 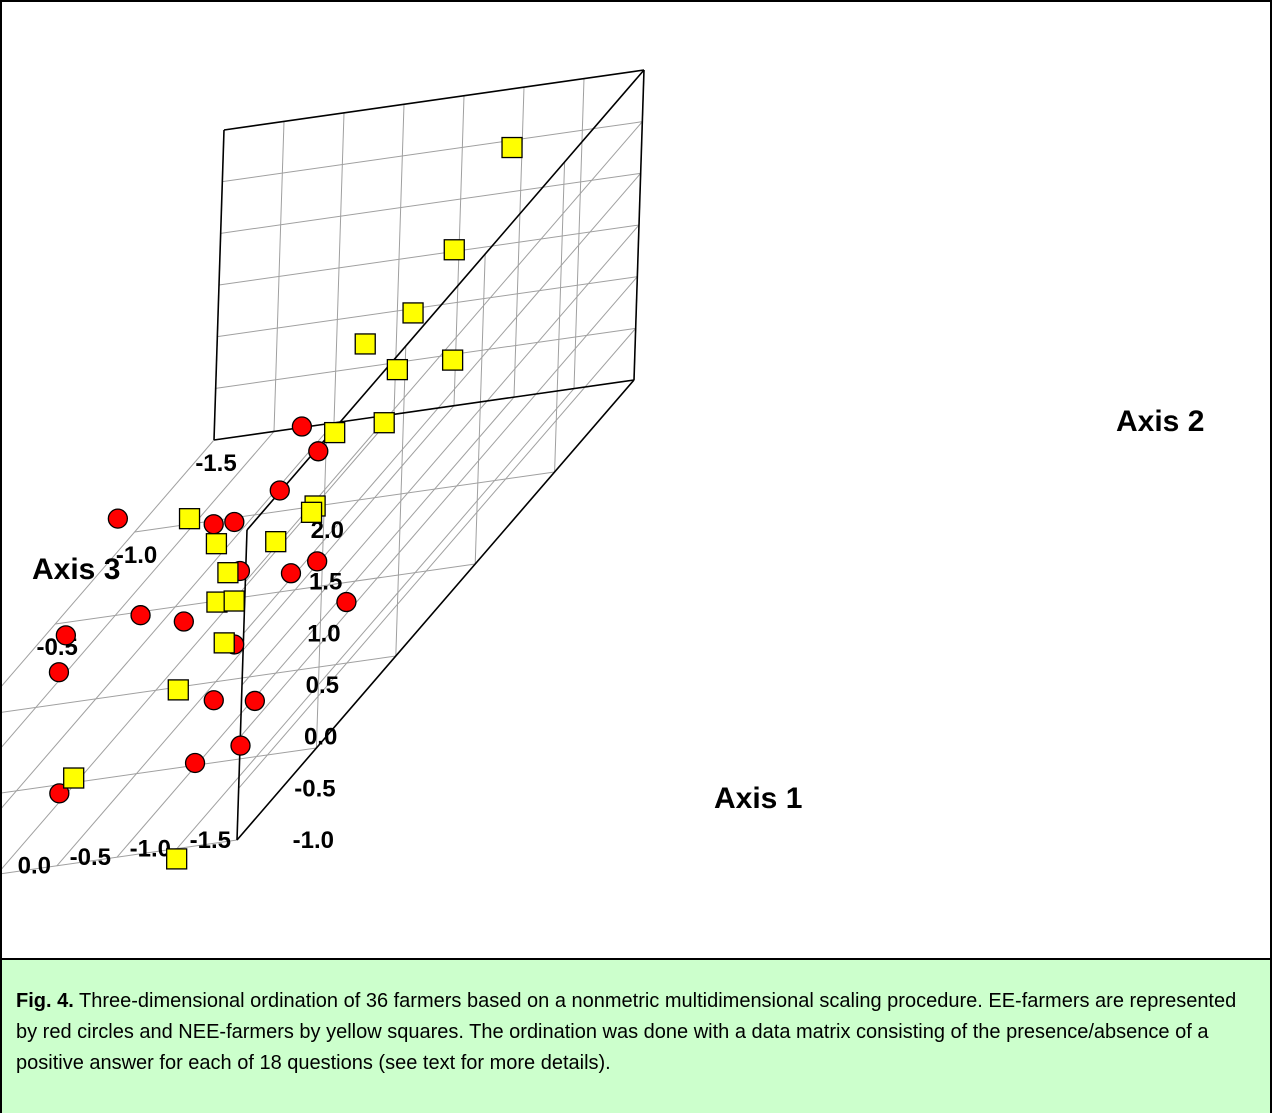 I want to click on tick-label-axis2: -1.0, so click(x=313, y=840).